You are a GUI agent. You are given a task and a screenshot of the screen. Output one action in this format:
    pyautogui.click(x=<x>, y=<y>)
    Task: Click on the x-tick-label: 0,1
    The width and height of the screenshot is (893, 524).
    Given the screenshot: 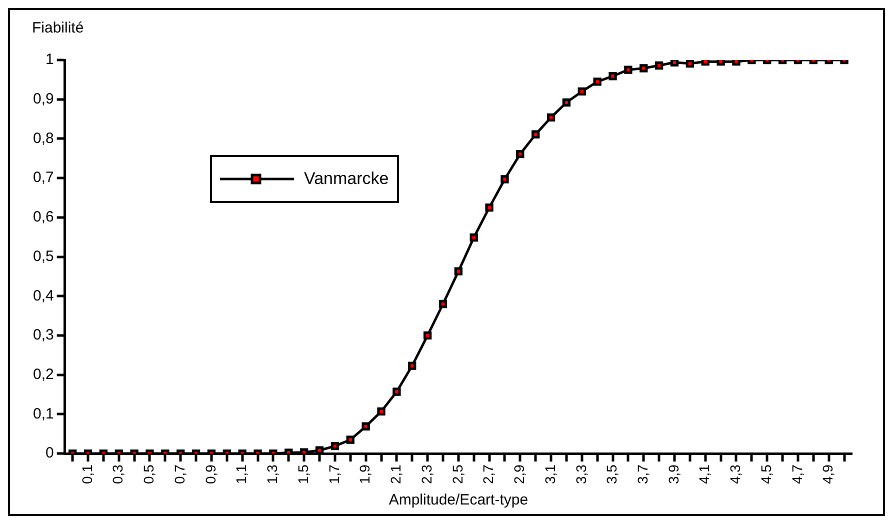 What is the action you would take?
    pyautogui.click(x=86, y=474)
    